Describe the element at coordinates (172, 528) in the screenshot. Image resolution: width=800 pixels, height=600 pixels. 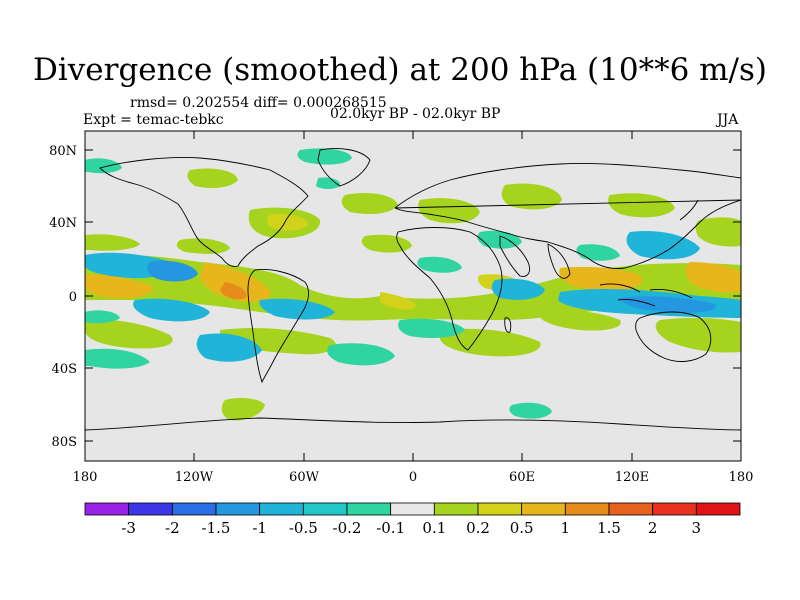
I see `colorbar-label: -2` at that location.